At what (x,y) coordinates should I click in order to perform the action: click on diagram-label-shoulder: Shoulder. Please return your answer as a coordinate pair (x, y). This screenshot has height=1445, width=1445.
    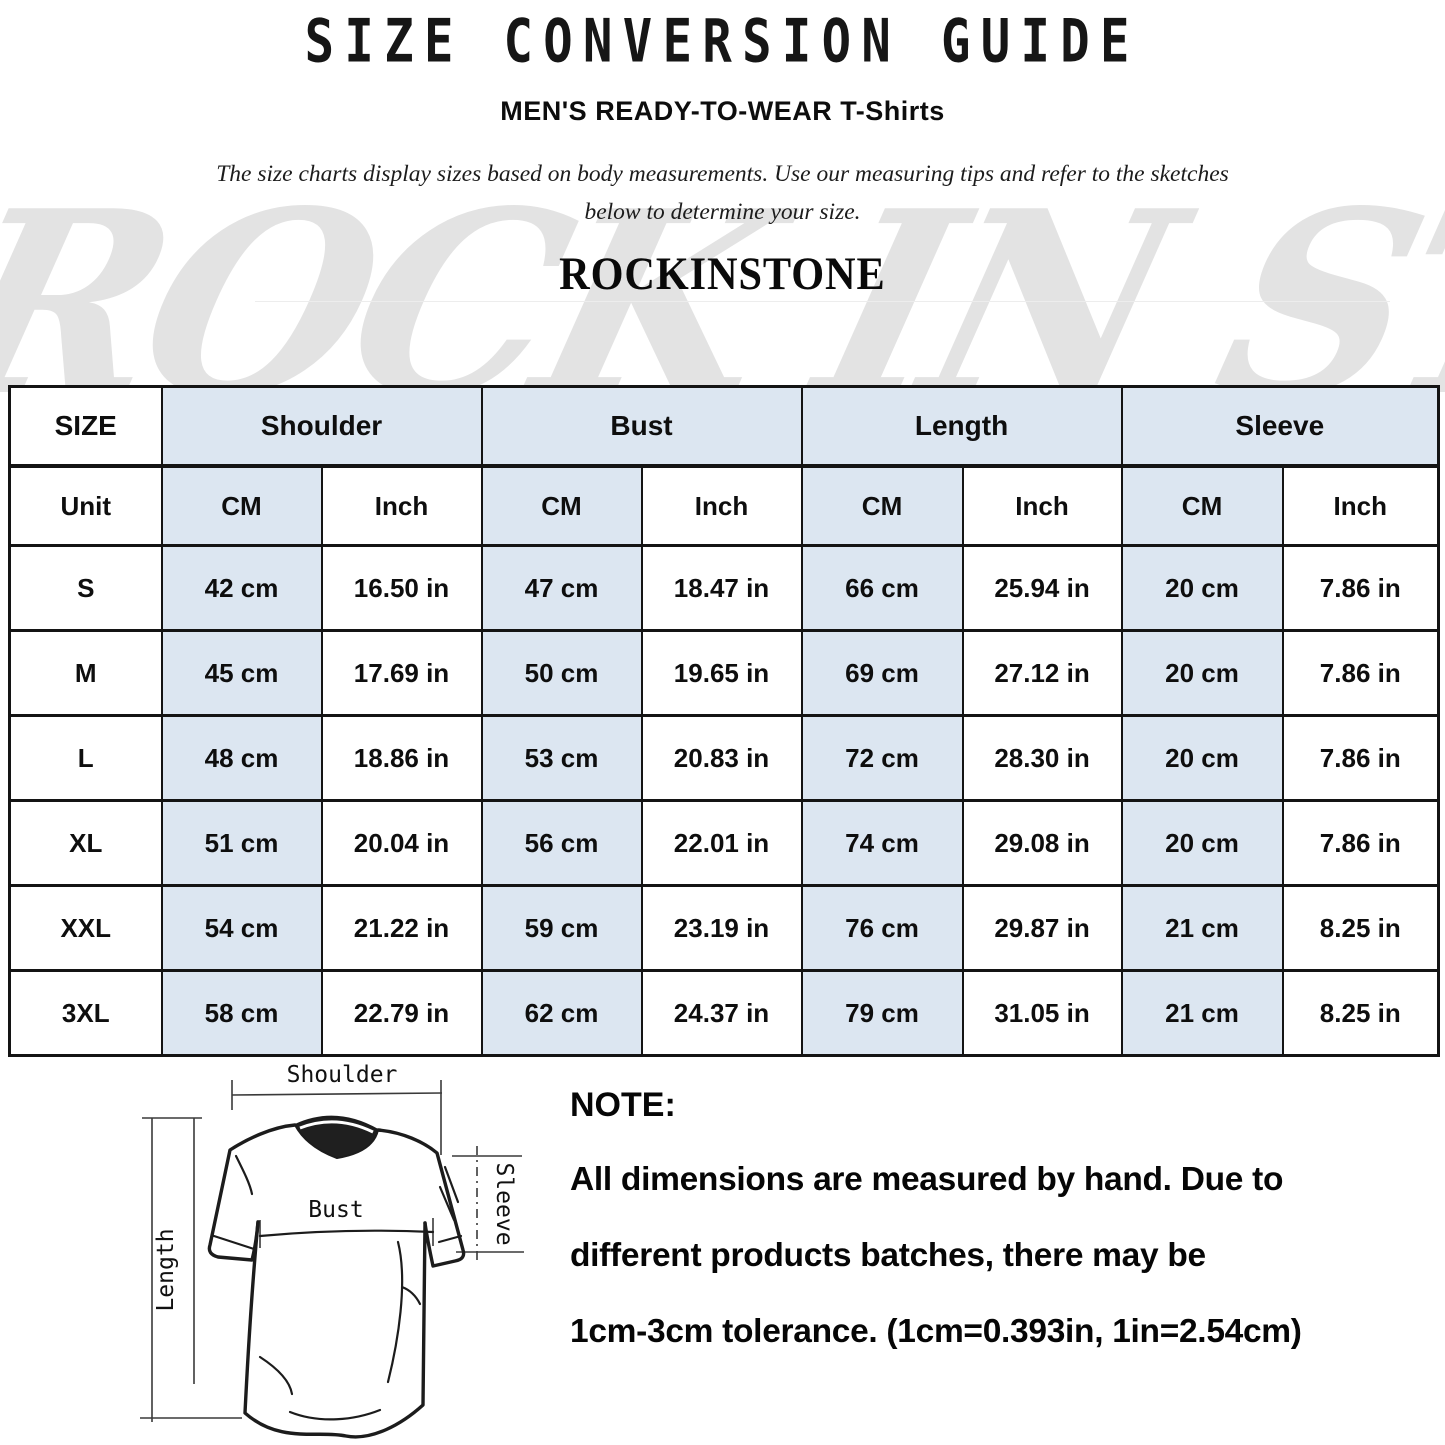
    Looking at the image, I should click on (342, 1075).